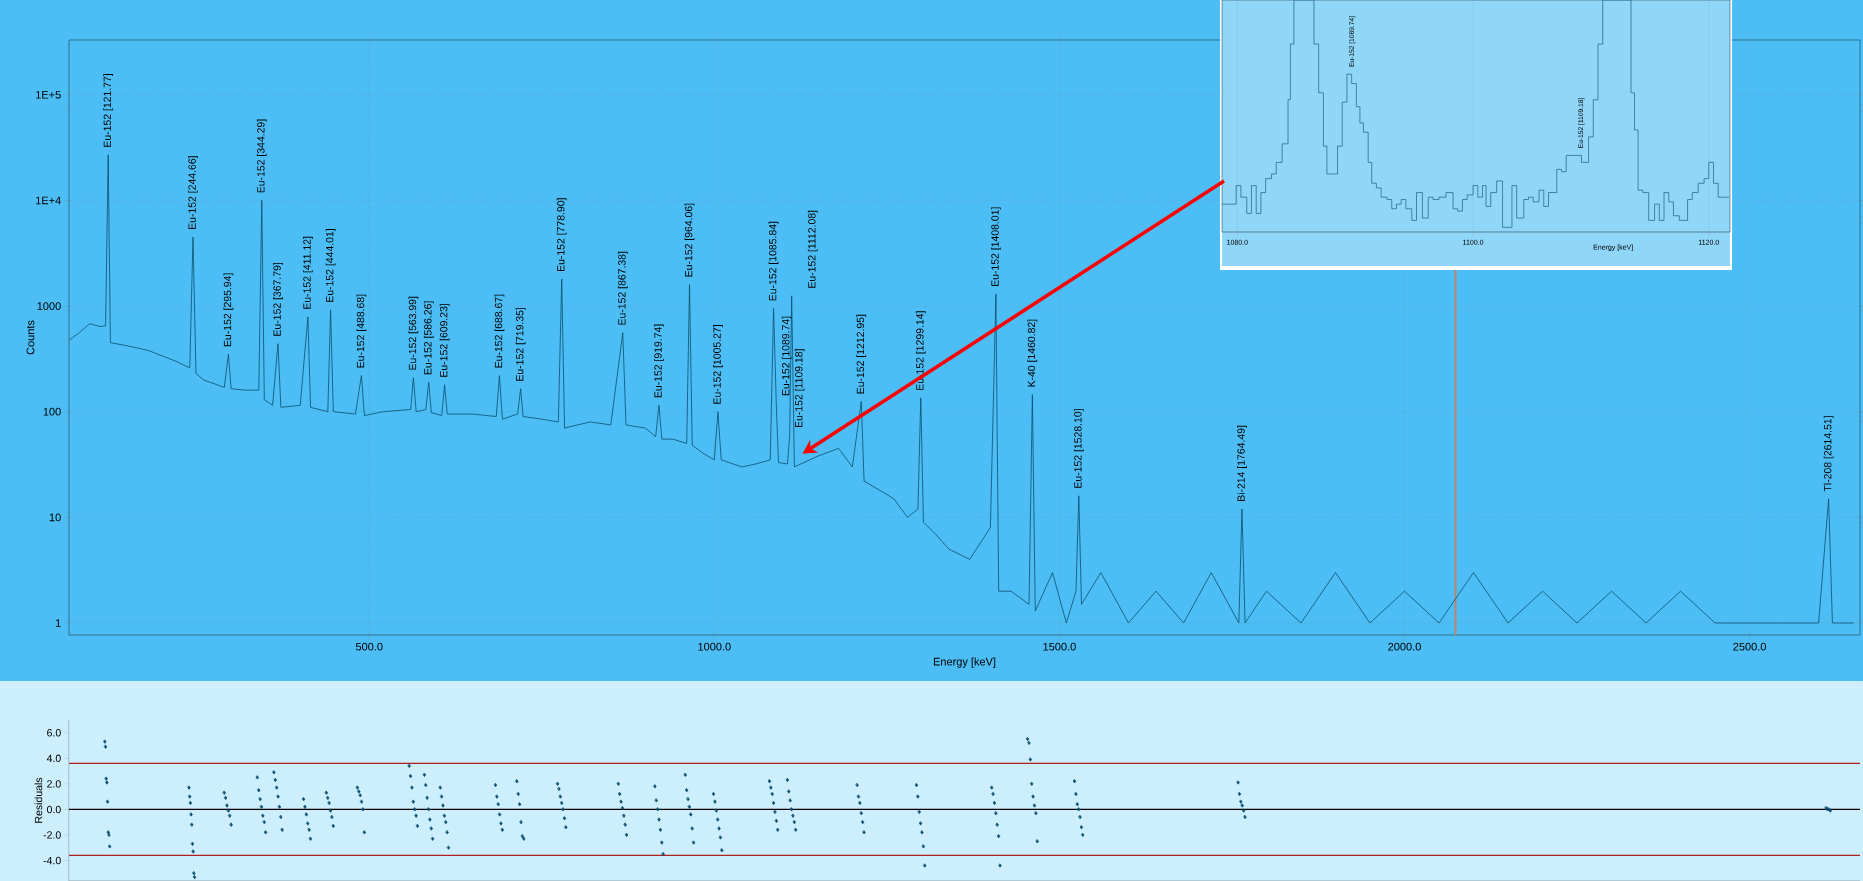 The width and height of the screenshot is (1863, 881). I want to click on annotation: Eu-152 [121.77], so click(108, 110).